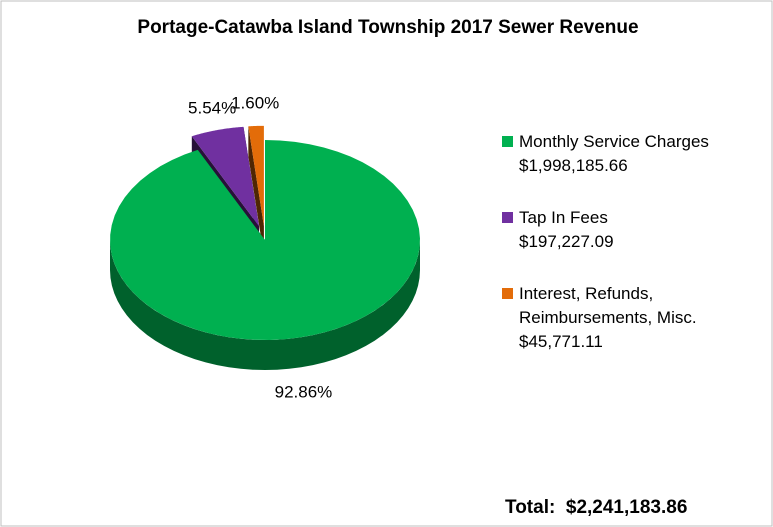 Image resolution: width=773 pixels, height=527 pixels. What do you see at coordinates (212, 107) in the screenshot?
I see `data-label: 5.54%` at bounding box center [212, 107].